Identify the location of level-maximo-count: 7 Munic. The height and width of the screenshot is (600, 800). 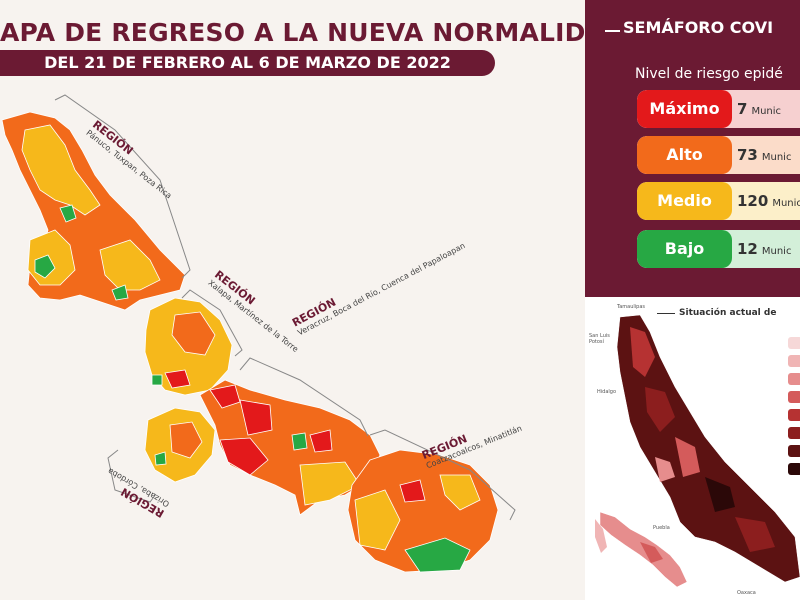
(759, 109).